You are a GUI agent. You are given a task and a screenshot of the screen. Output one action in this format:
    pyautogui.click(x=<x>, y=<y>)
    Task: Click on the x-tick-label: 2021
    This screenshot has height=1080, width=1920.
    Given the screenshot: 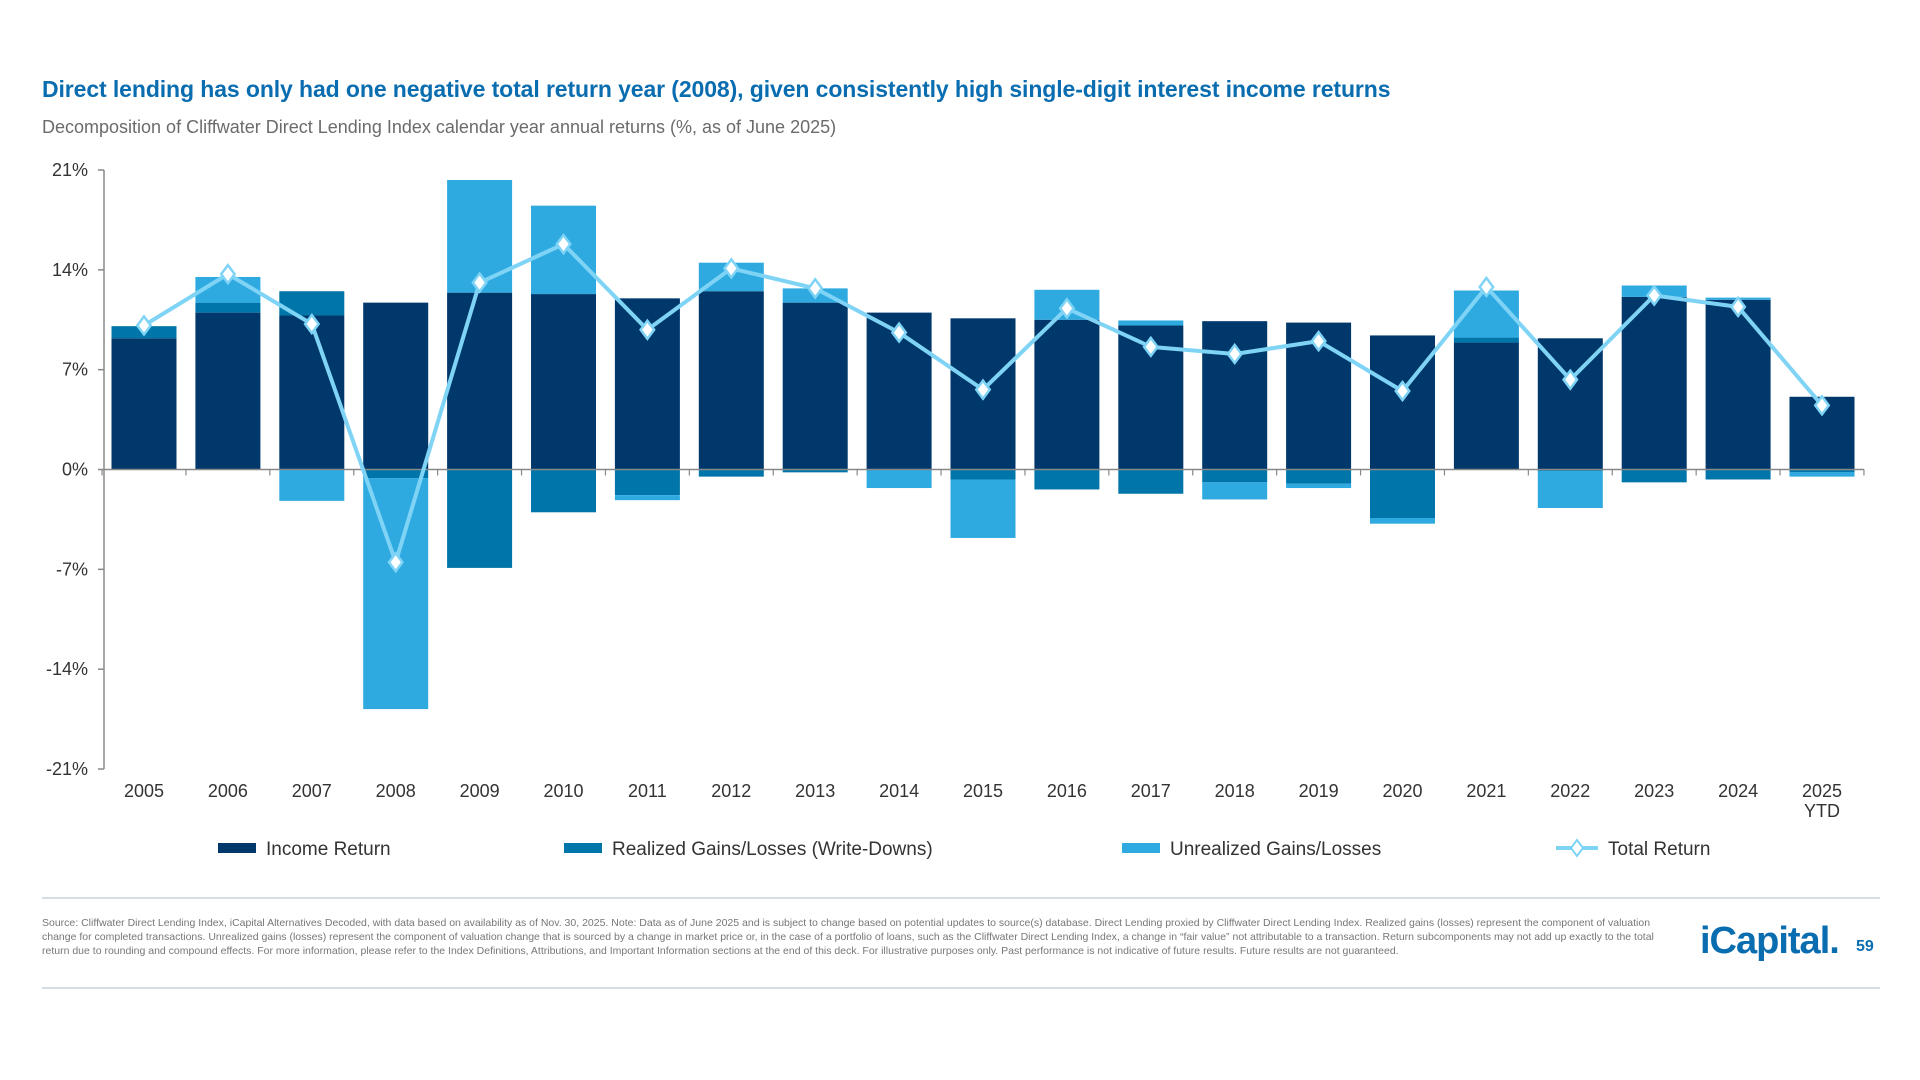 What is the action you would take?
    pyautogui.click(x=1486, y=791)
    